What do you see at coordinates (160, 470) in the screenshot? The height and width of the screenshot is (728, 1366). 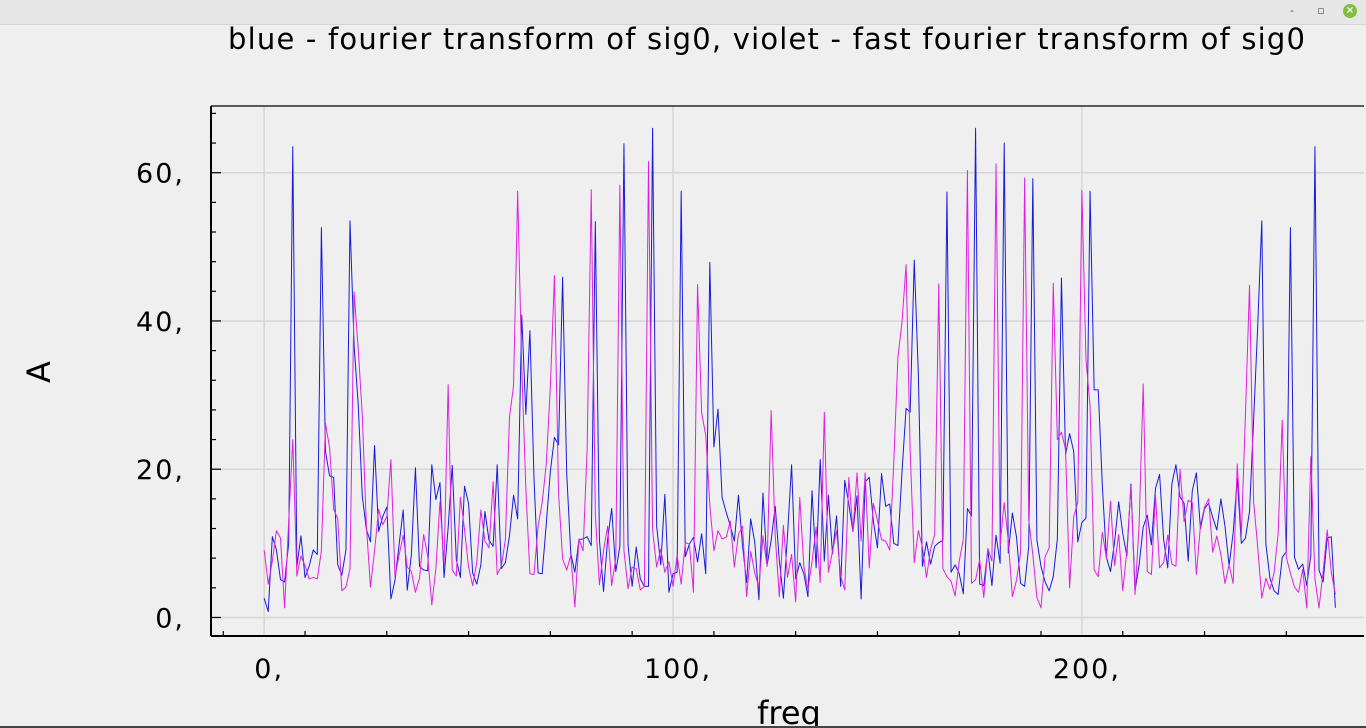 I see `y-tick-label: 20,` at bounding box center [160, 470].